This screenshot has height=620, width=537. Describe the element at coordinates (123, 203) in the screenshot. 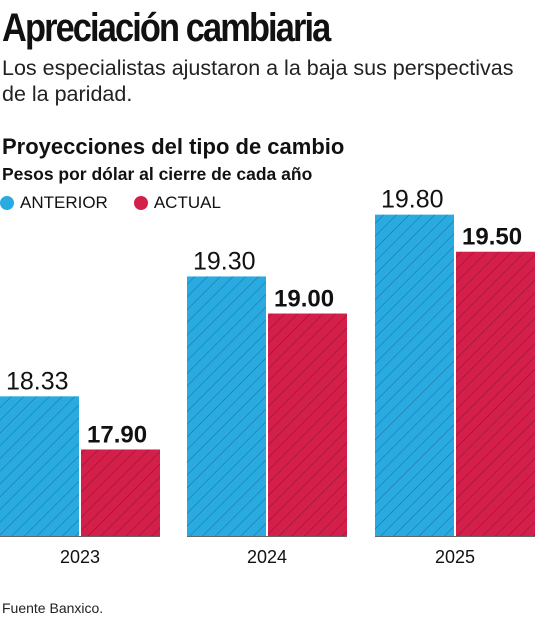

I see `chart-legend: ANTERIOR ACTUAL` at that location.